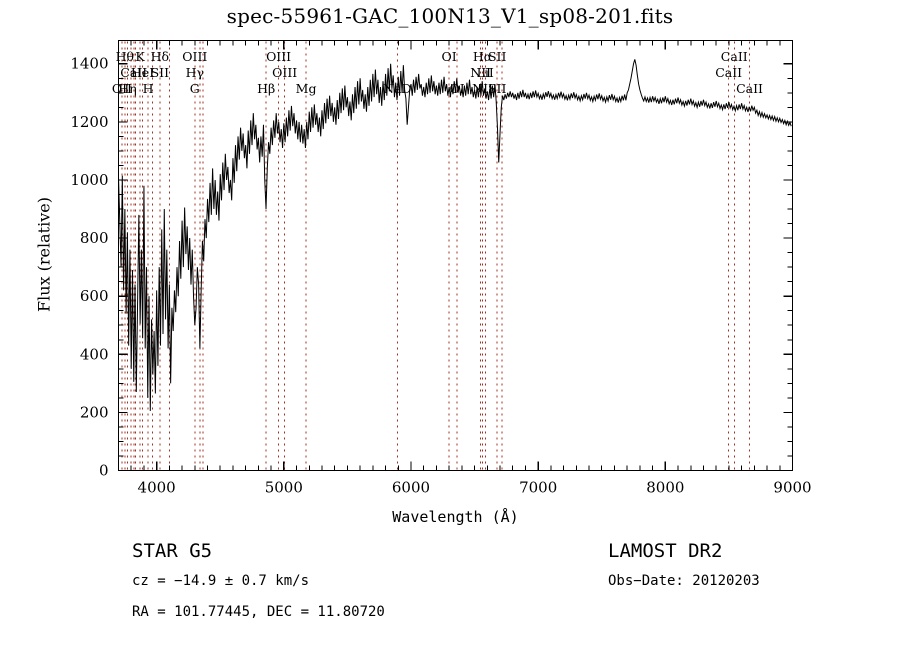 This screenshot has width=900, height=650. Describe the element at coordinates (94, 412) in the screenshot. I see `y-tick-label: 200` at that location.